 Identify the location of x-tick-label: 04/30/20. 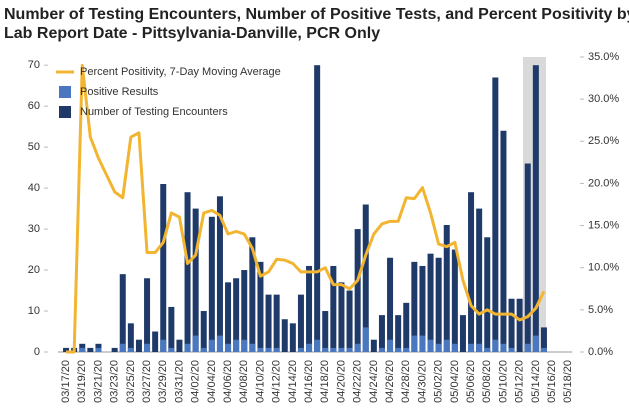
(422, 381).